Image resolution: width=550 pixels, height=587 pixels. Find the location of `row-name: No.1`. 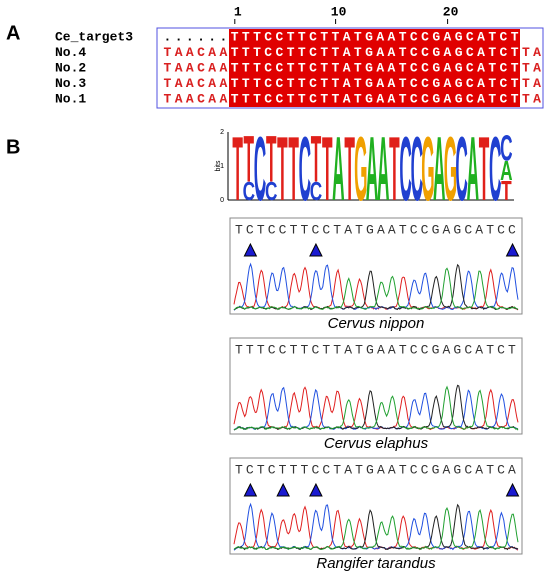

row-name: No.1 is located at coordinates (70, 98).